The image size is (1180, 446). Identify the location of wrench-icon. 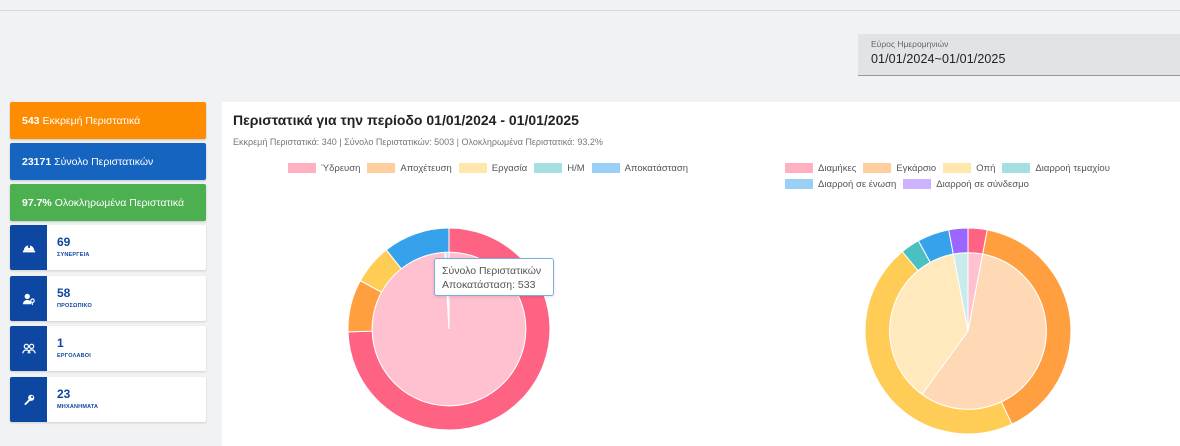
(28, 399).